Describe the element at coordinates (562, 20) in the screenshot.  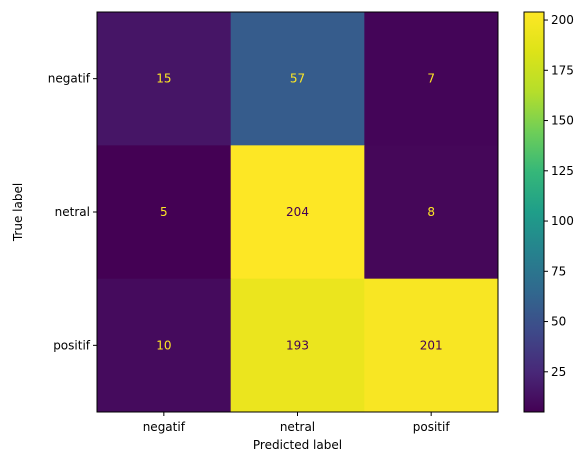
I see `colorbar-tick-label: 200` at that location.